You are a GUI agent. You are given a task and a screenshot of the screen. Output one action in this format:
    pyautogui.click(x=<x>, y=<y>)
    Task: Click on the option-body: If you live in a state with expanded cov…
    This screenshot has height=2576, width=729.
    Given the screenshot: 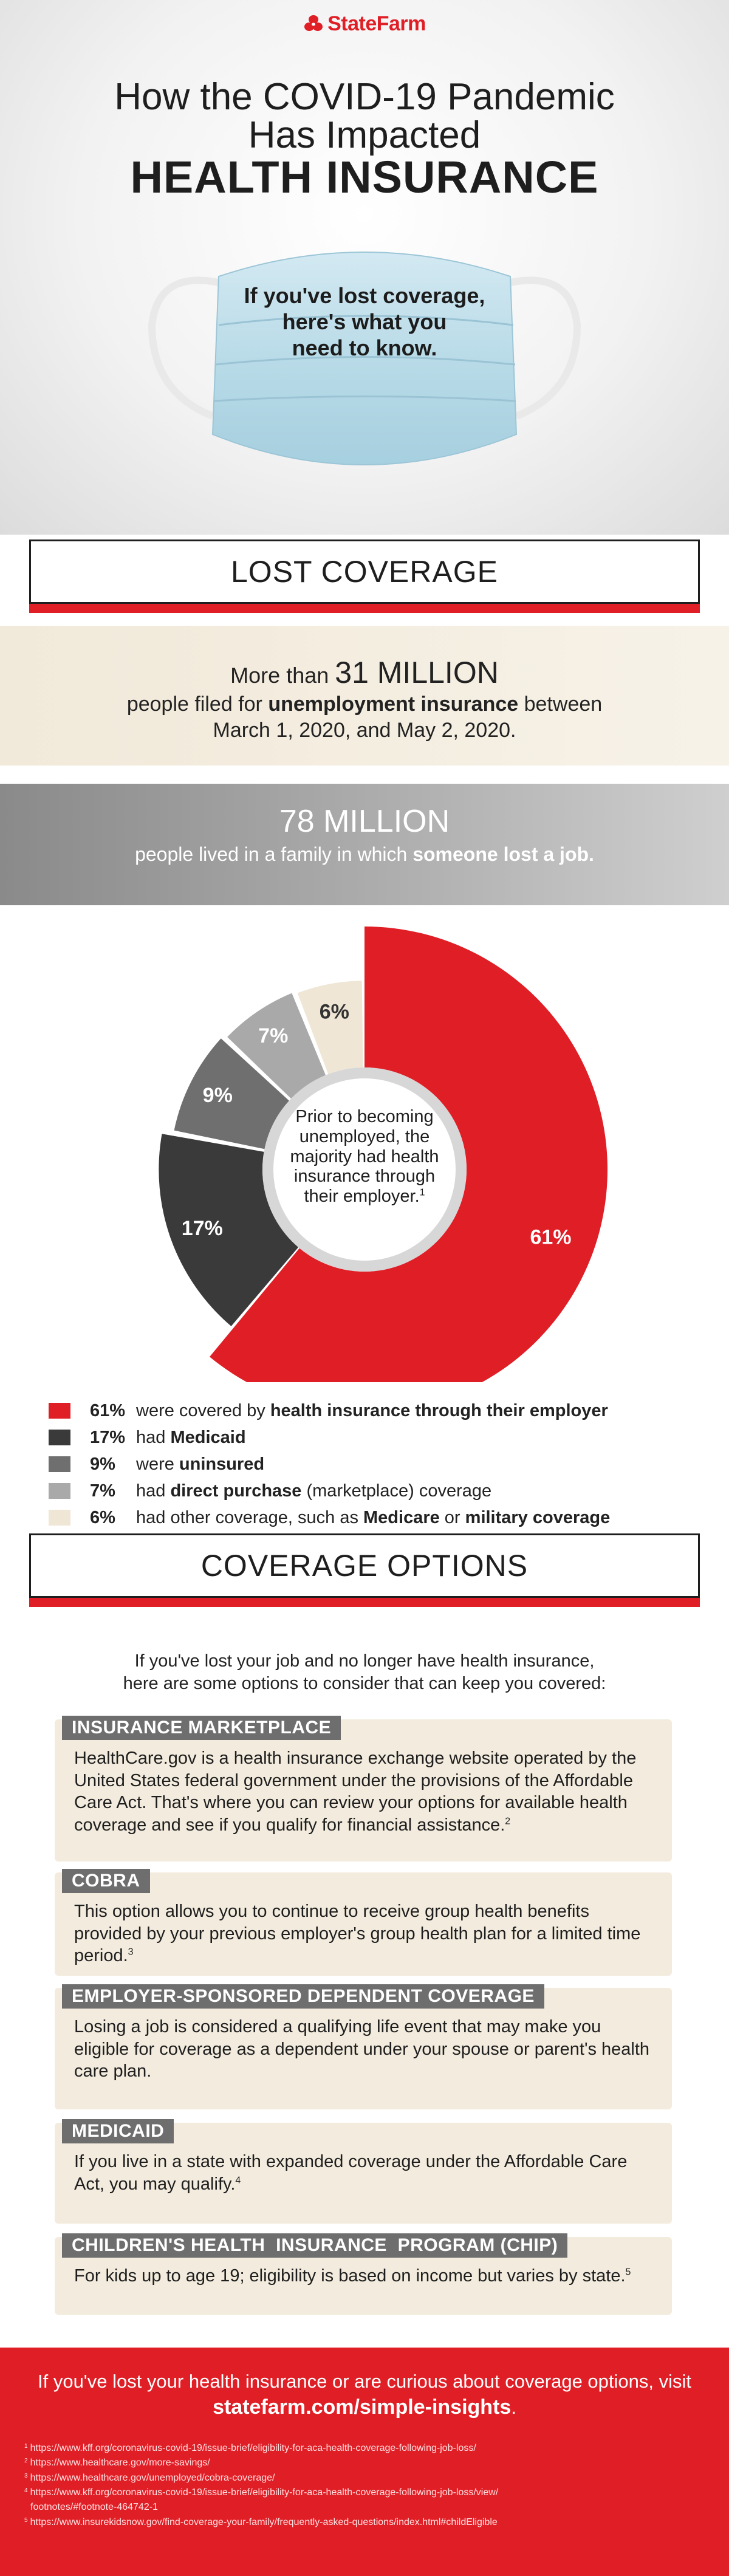 What is the action you would take?
    pyautogui.click(x=365, y=2173)
    